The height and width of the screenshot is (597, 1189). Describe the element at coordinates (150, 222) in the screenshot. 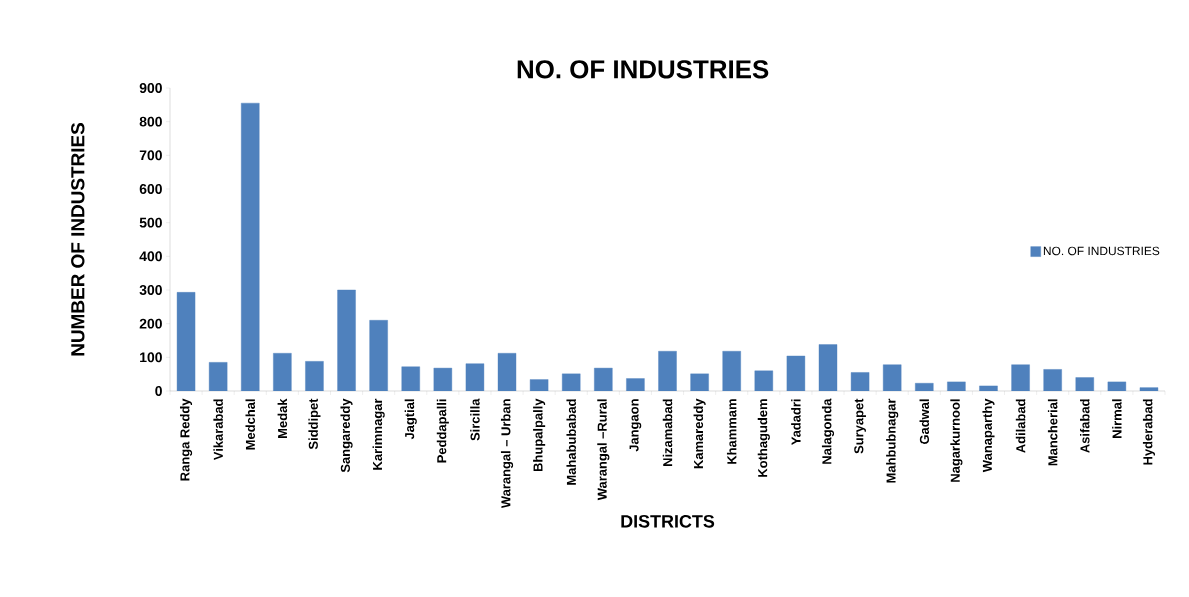

I see `y-tick-label: 500` at that location.